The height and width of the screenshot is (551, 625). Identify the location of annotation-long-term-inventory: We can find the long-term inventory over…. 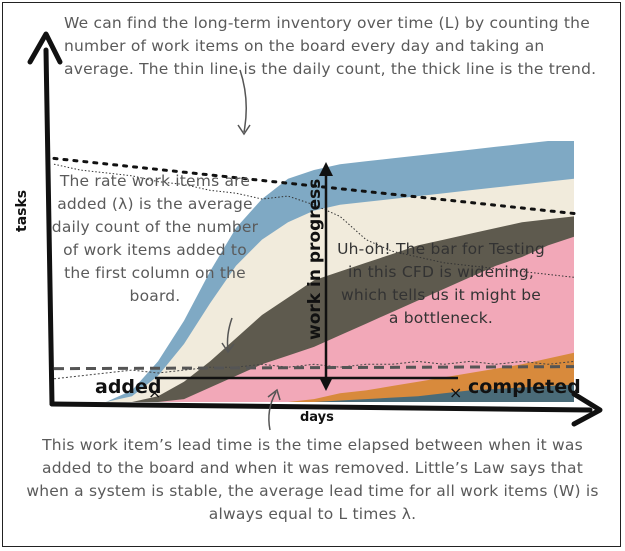
(330, 46).